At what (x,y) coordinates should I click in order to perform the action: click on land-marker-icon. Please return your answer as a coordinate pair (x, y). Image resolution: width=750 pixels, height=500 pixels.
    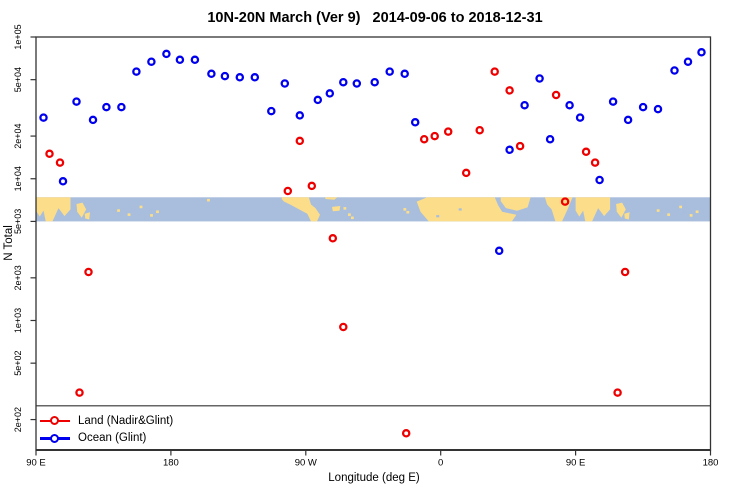
    Looking at the image, I should click on (55, 421).